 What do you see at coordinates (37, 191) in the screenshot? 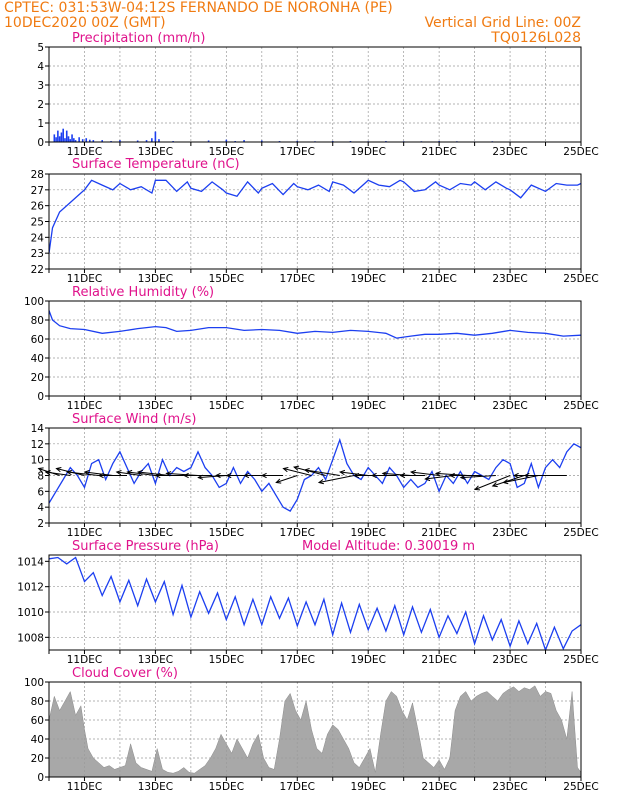
I see `temp-ytick-label: 27` at bounding box center [37, 191].